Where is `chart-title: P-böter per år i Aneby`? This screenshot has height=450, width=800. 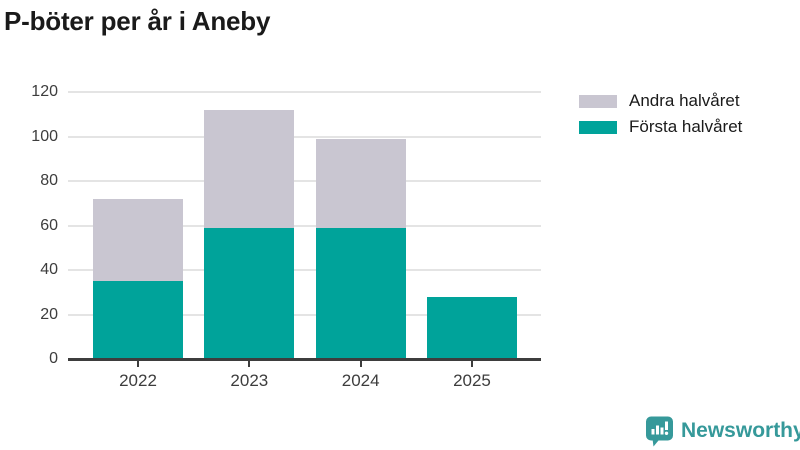 chart-title: P-böter per år i Aneby is located at coordinates (137, 21).